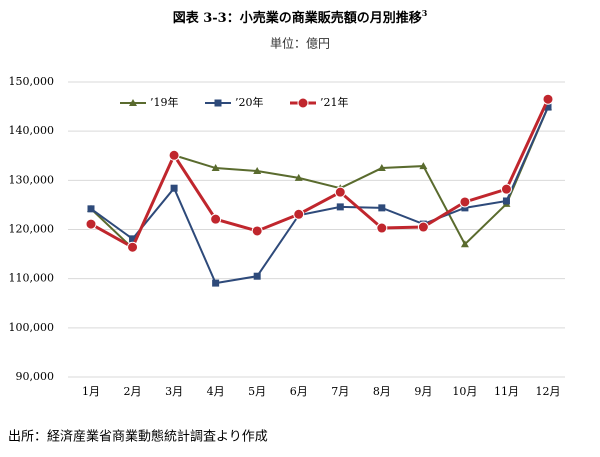  What do you see at coordinates (32, 81) in the screenshot?
I see `y-tick-label: 150,000` at bounding box center [32, 81].